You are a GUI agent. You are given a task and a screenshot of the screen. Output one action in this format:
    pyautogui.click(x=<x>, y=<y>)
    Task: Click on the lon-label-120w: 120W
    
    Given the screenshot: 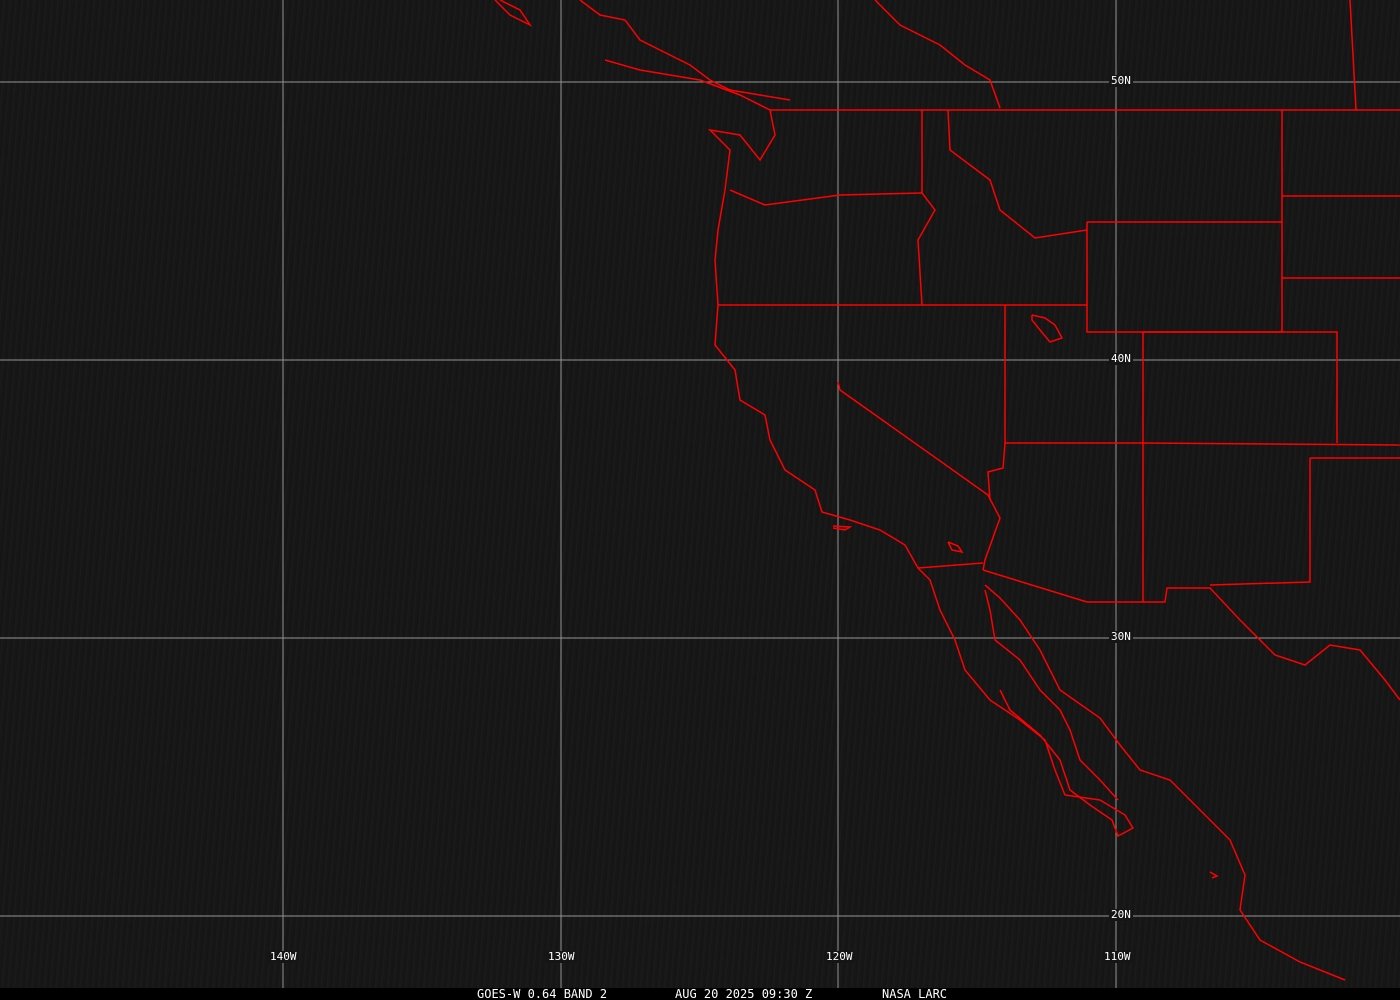 What is the action you would take?
    pyautogui.click(x=839, y=956)
    